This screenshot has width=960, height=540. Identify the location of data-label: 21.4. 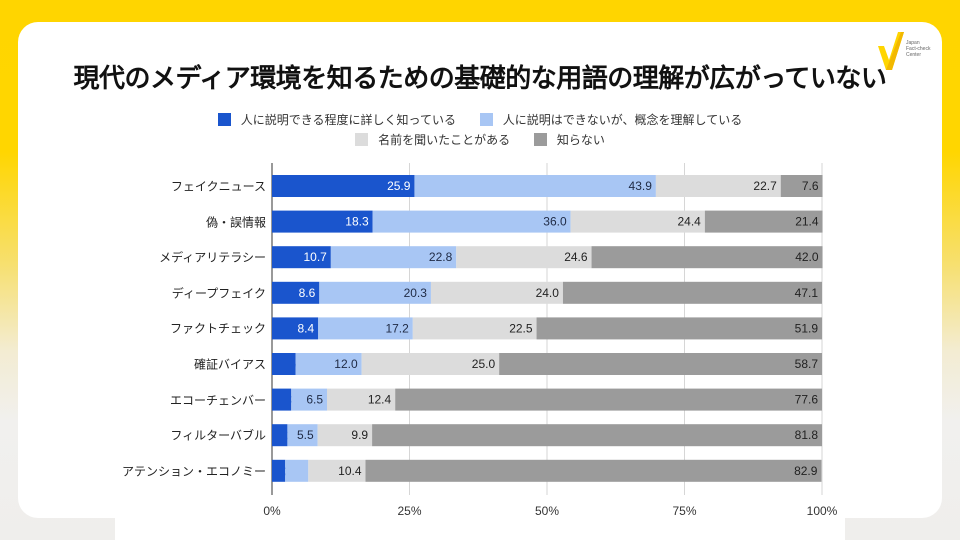
(807, 222).